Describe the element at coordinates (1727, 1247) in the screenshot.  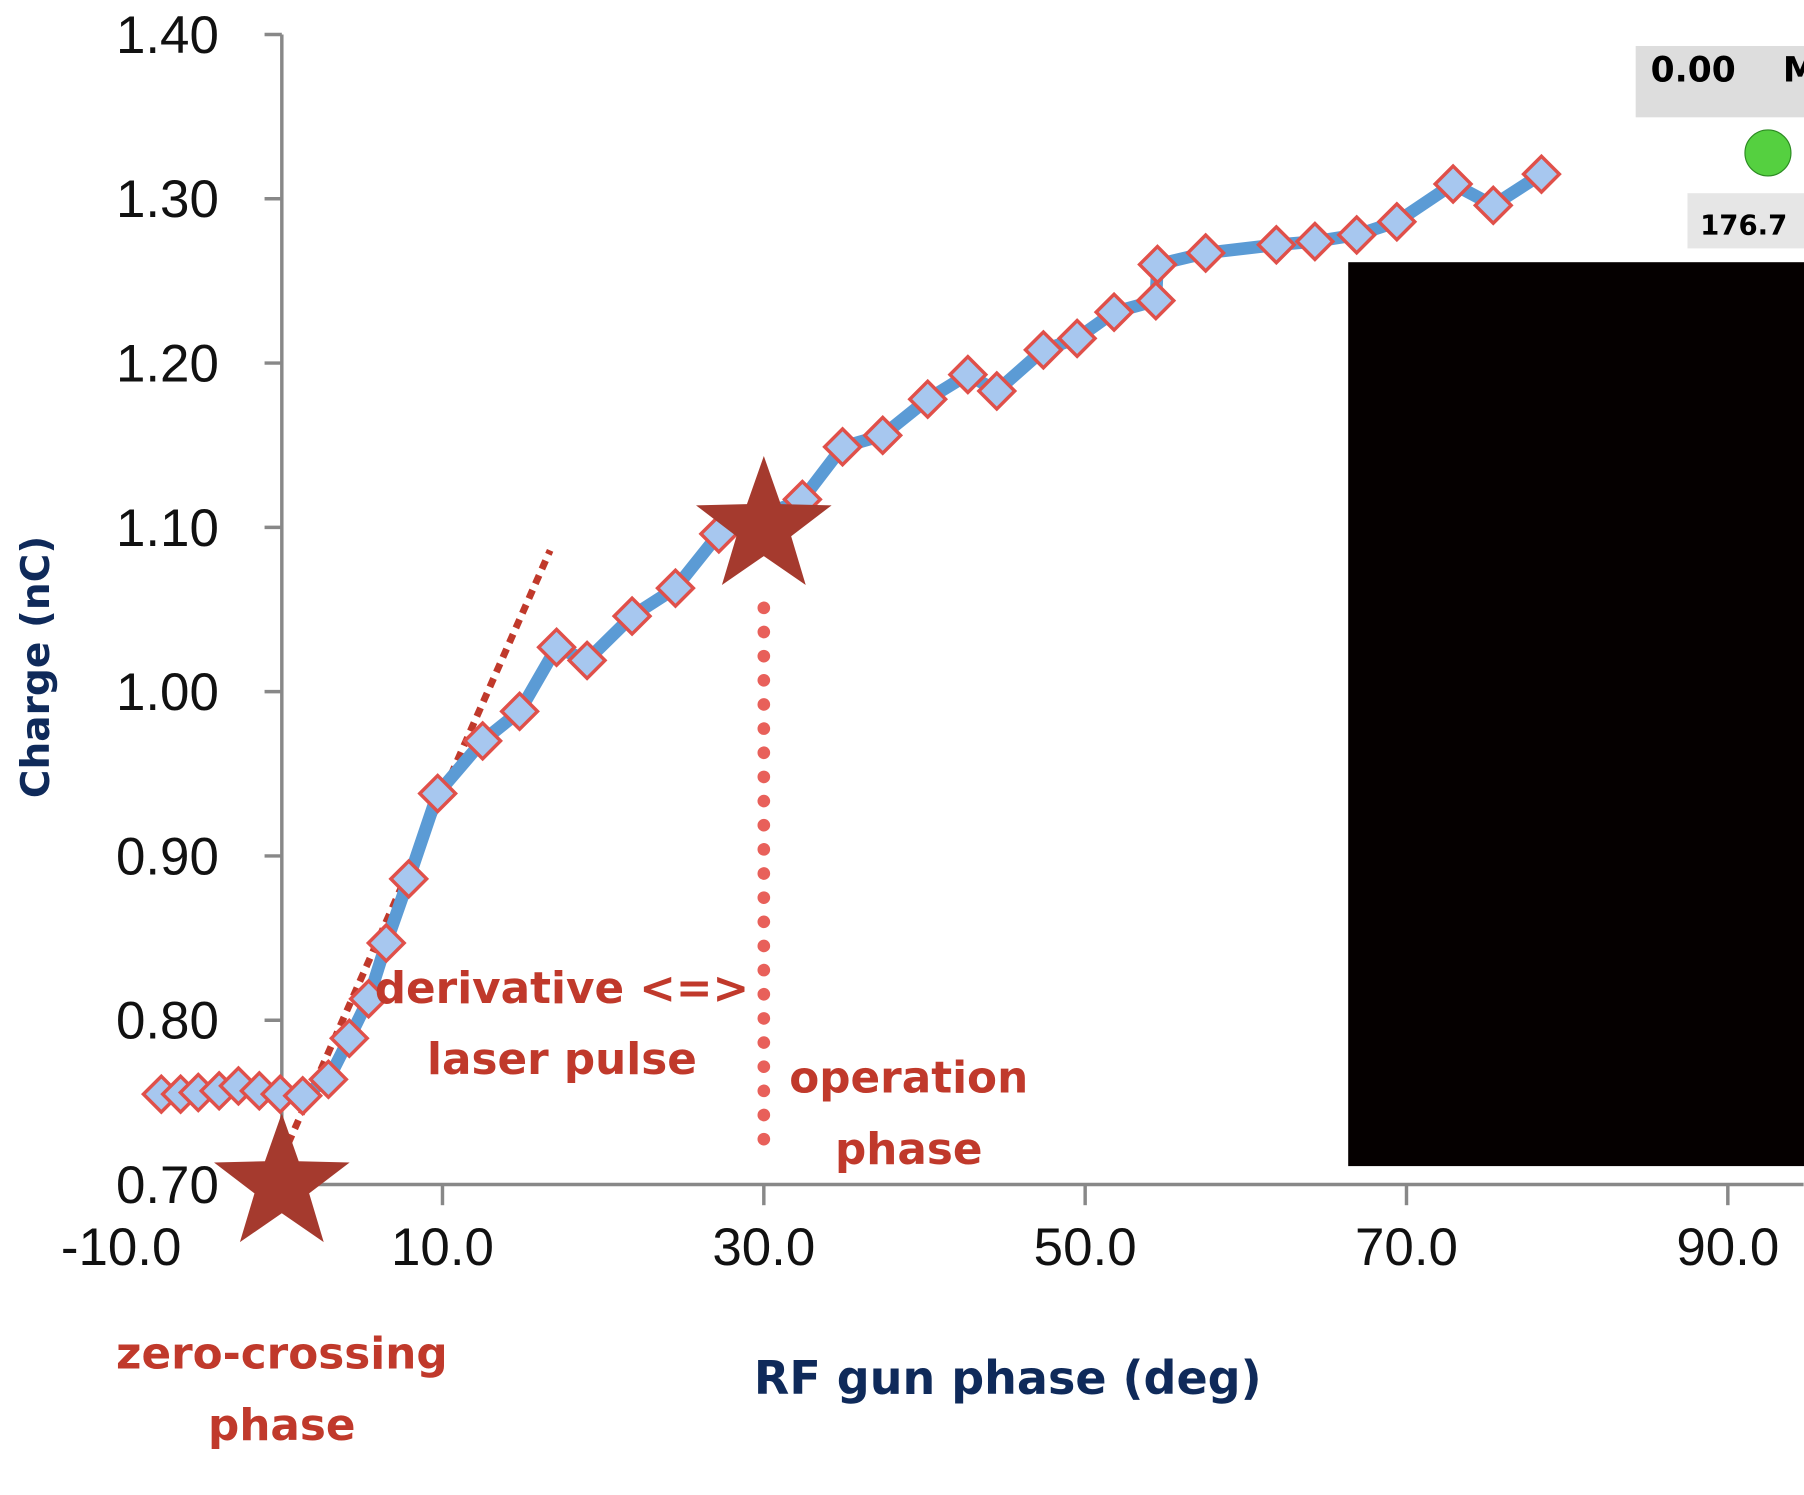
I see `x-tick-label: 90.0` at that location.